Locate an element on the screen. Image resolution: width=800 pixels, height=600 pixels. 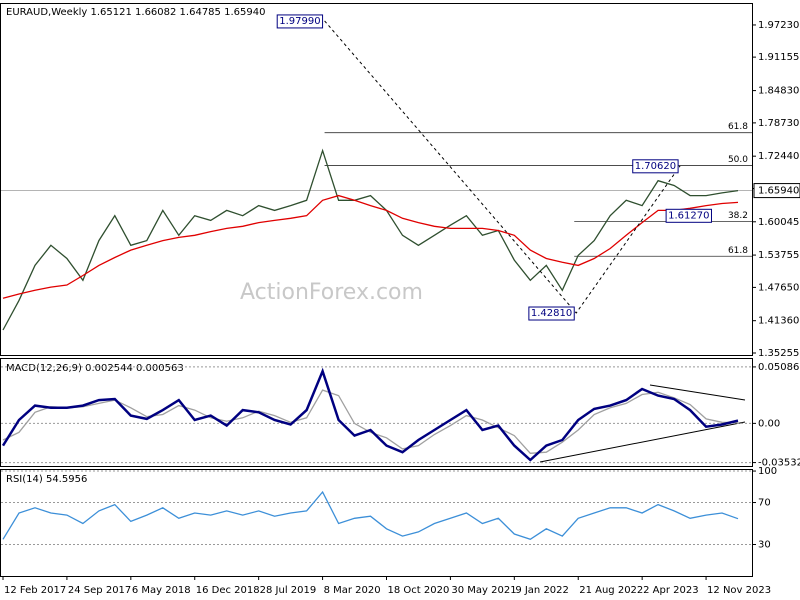
x-tick-label: 16 Dec 2018 is located at coordinates (228, 590).